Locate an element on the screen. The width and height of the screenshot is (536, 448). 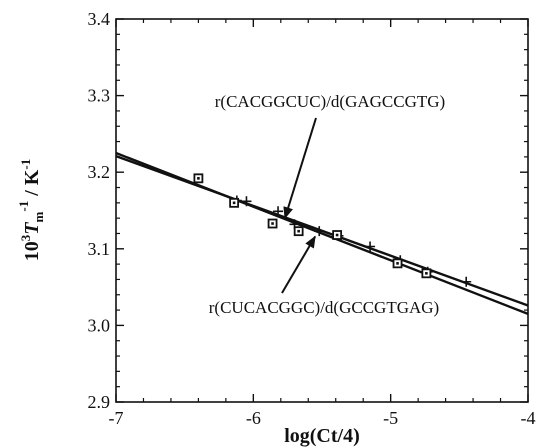
y-tick-label: 3.2 is located at coordinates (99, 172).